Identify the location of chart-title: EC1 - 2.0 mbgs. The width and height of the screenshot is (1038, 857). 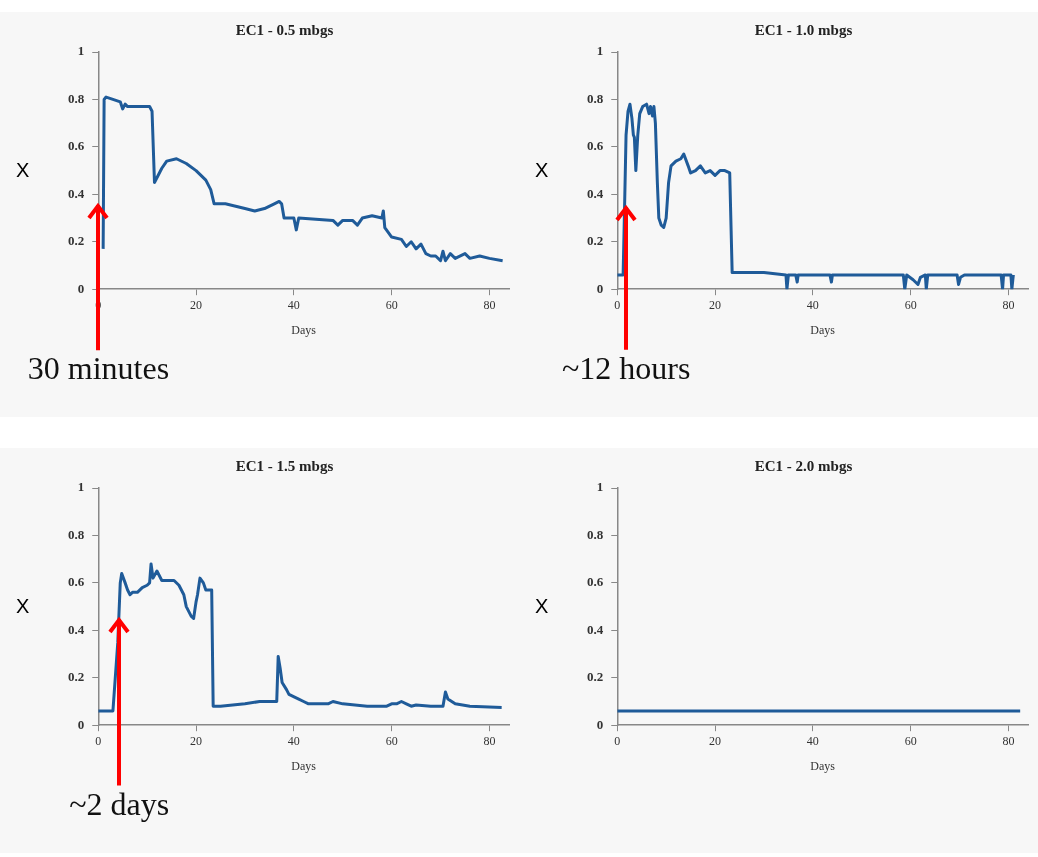
(803, 465).